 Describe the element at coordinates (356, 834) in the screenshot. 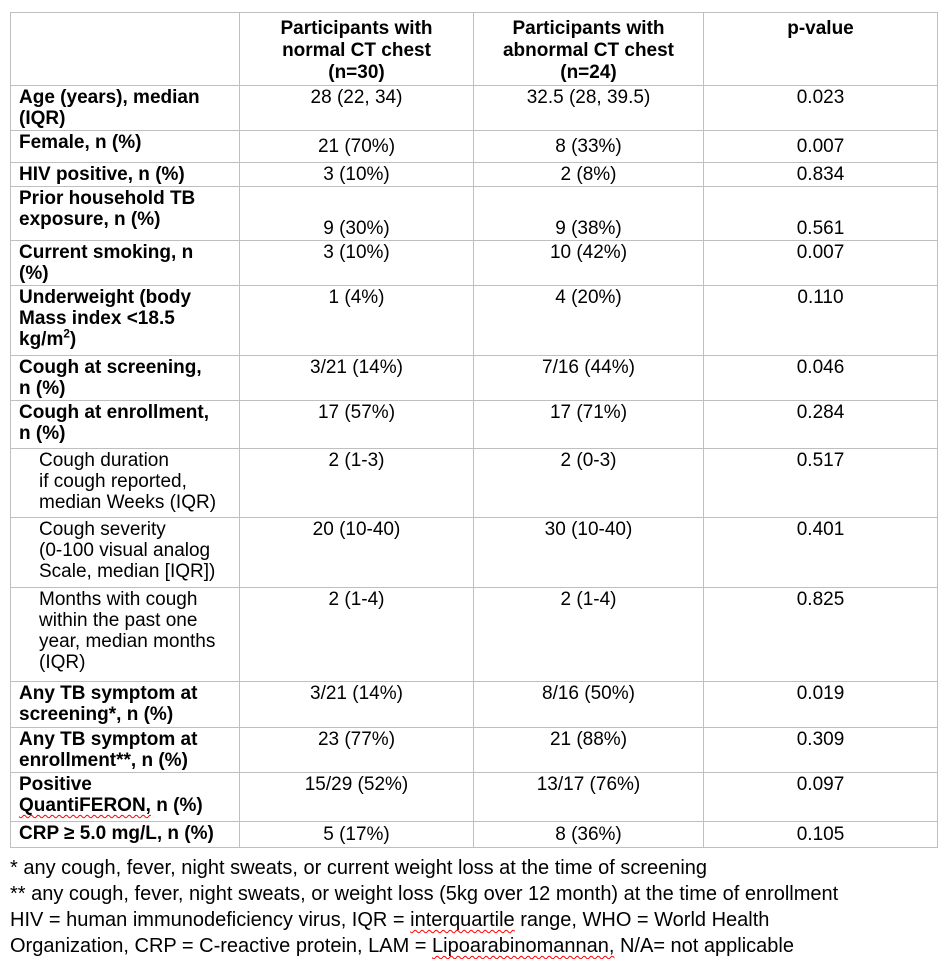

I see `value-normal-ct: 5 (17%)` at that location.